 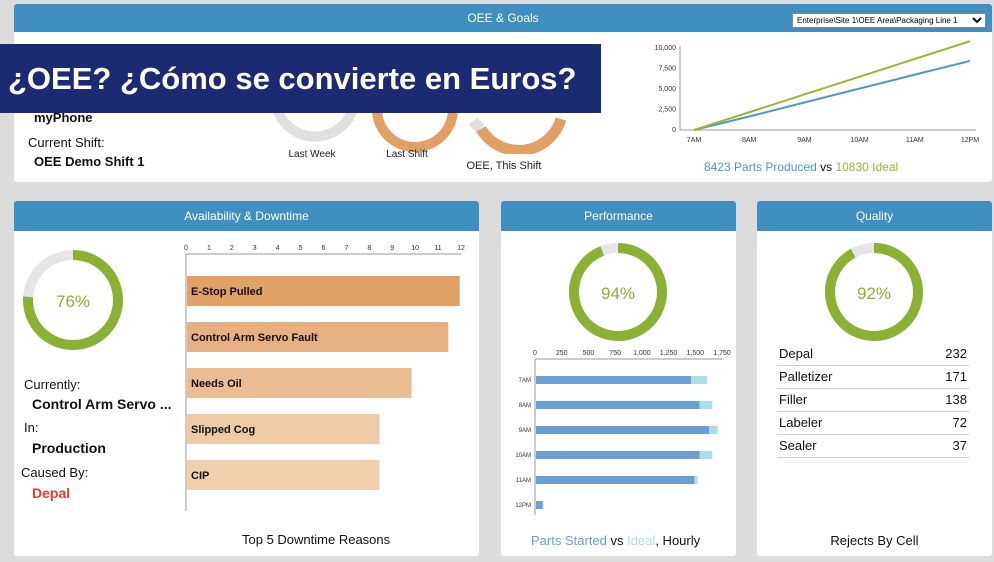 What do you see at coordinates (956, 353) in the screenshot?
I see `reject-cell-count: 232` at bounding box center [956, 353].